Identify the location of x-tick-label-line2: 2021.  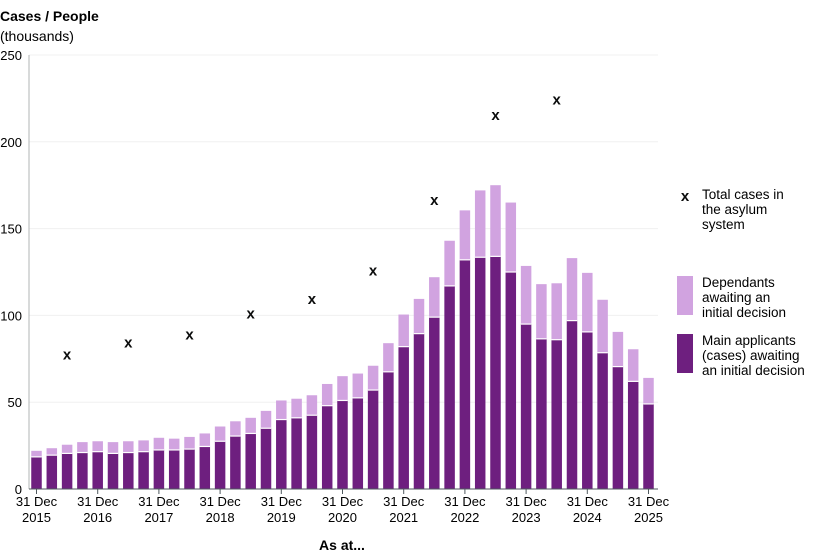
(403, 517).